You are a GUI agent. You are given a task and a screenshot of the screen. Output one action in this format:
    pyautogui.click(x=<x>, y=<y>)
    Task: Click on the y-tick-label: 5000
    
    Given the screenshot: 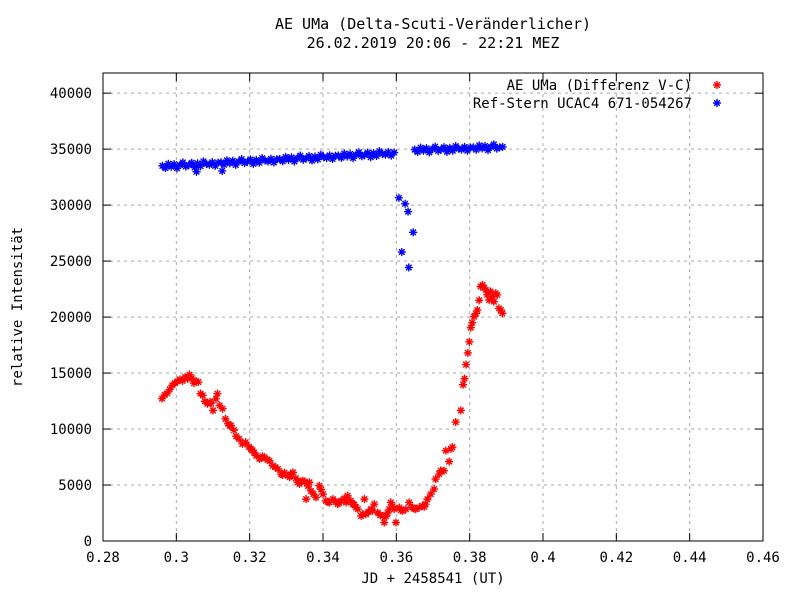 What is the action you would take?
    pyautogui.click(x=75, y=486)
    